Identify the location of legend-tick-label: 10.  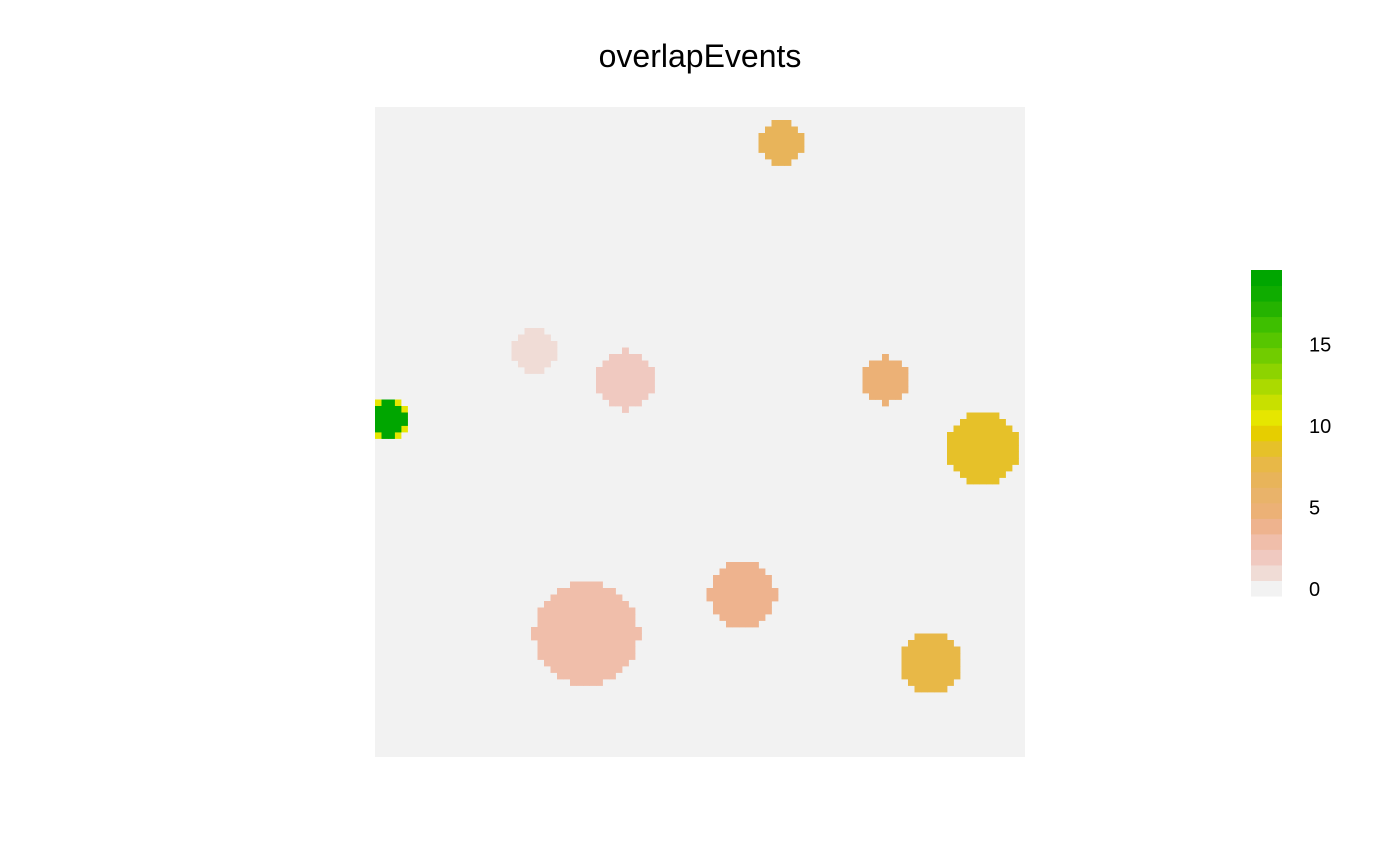
(1320, 427).